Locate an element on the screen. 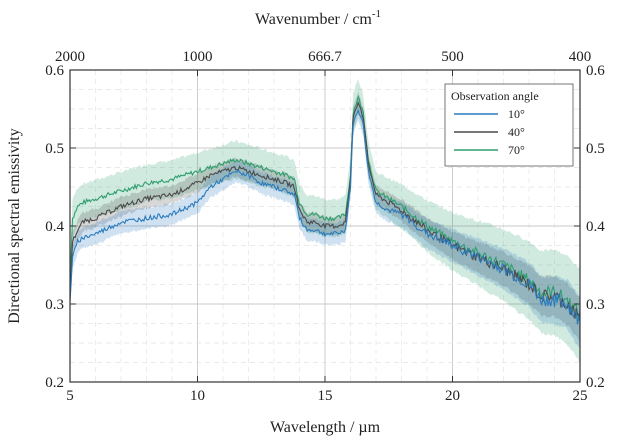  legend-label-70deg: 70° is located at coordinates (516, 150).